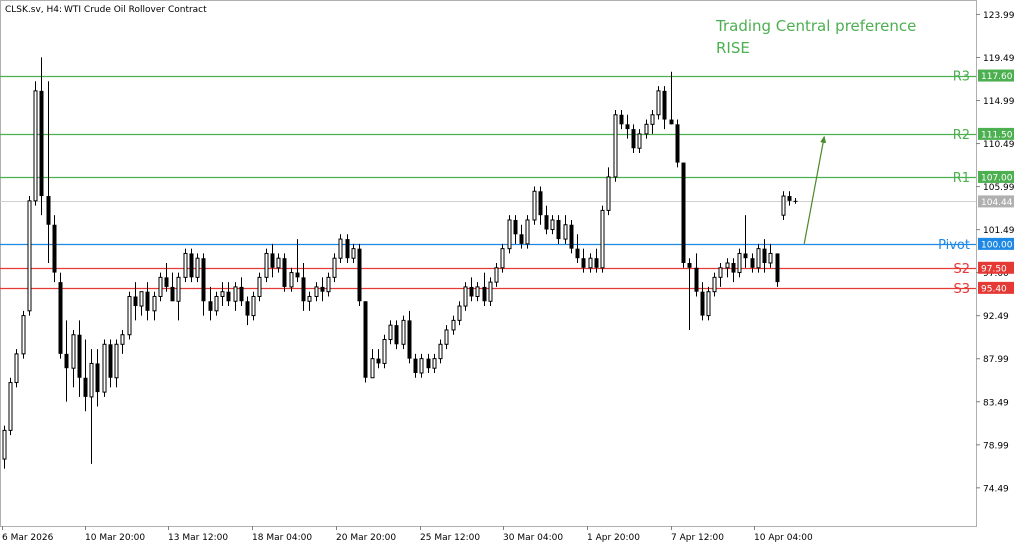 The height and width of the screenshot is (545, 1024). Describe the element at coordinates (996, 403) in the screenshot. I see `y-tick-label: 83.49` at that location.